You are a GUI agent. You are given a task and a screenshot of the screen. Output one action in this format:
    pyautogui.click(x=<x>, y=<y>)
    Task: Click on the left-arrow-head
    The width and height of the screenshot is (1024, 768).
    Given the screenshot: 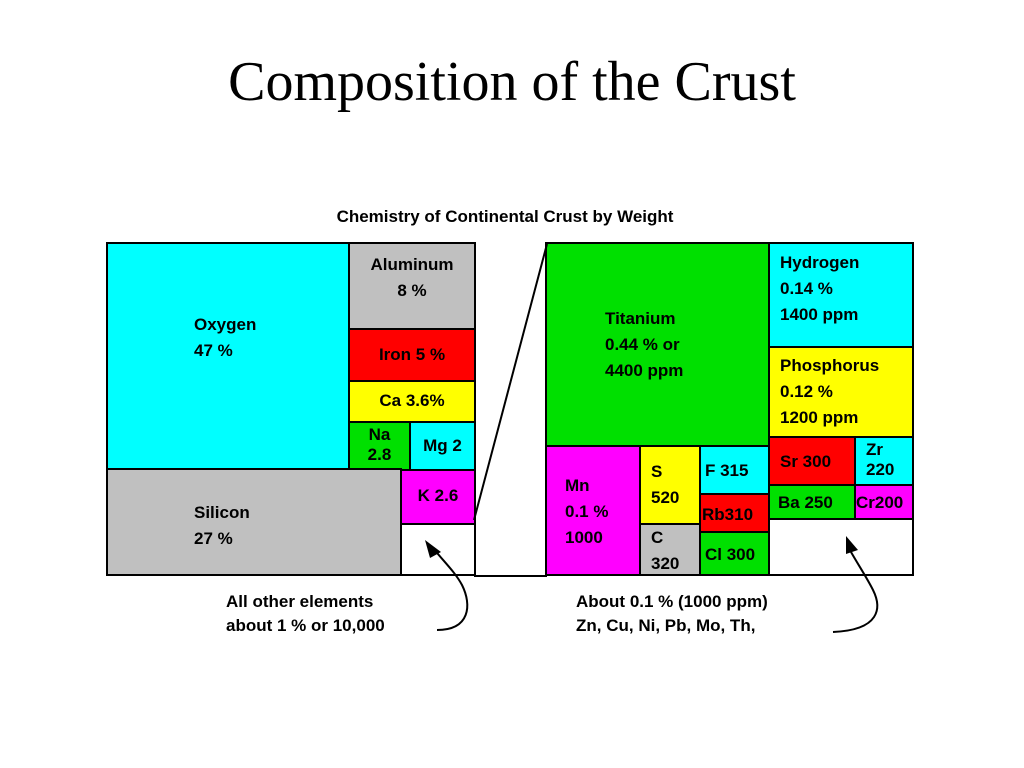 What is the action you would take?
    pyautogui.click(x=433, y=549)
    